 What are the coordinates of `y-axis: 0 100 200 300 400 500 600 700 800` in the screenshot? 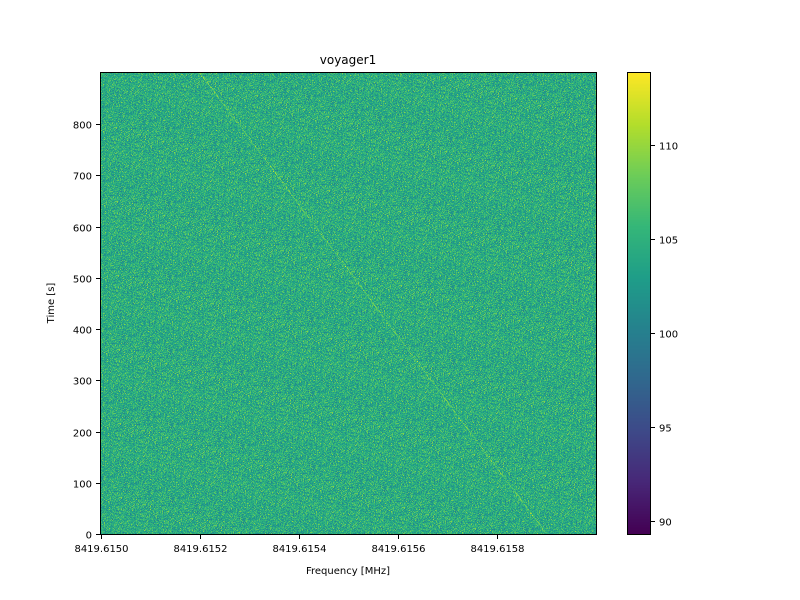 It's located at (86, 331).